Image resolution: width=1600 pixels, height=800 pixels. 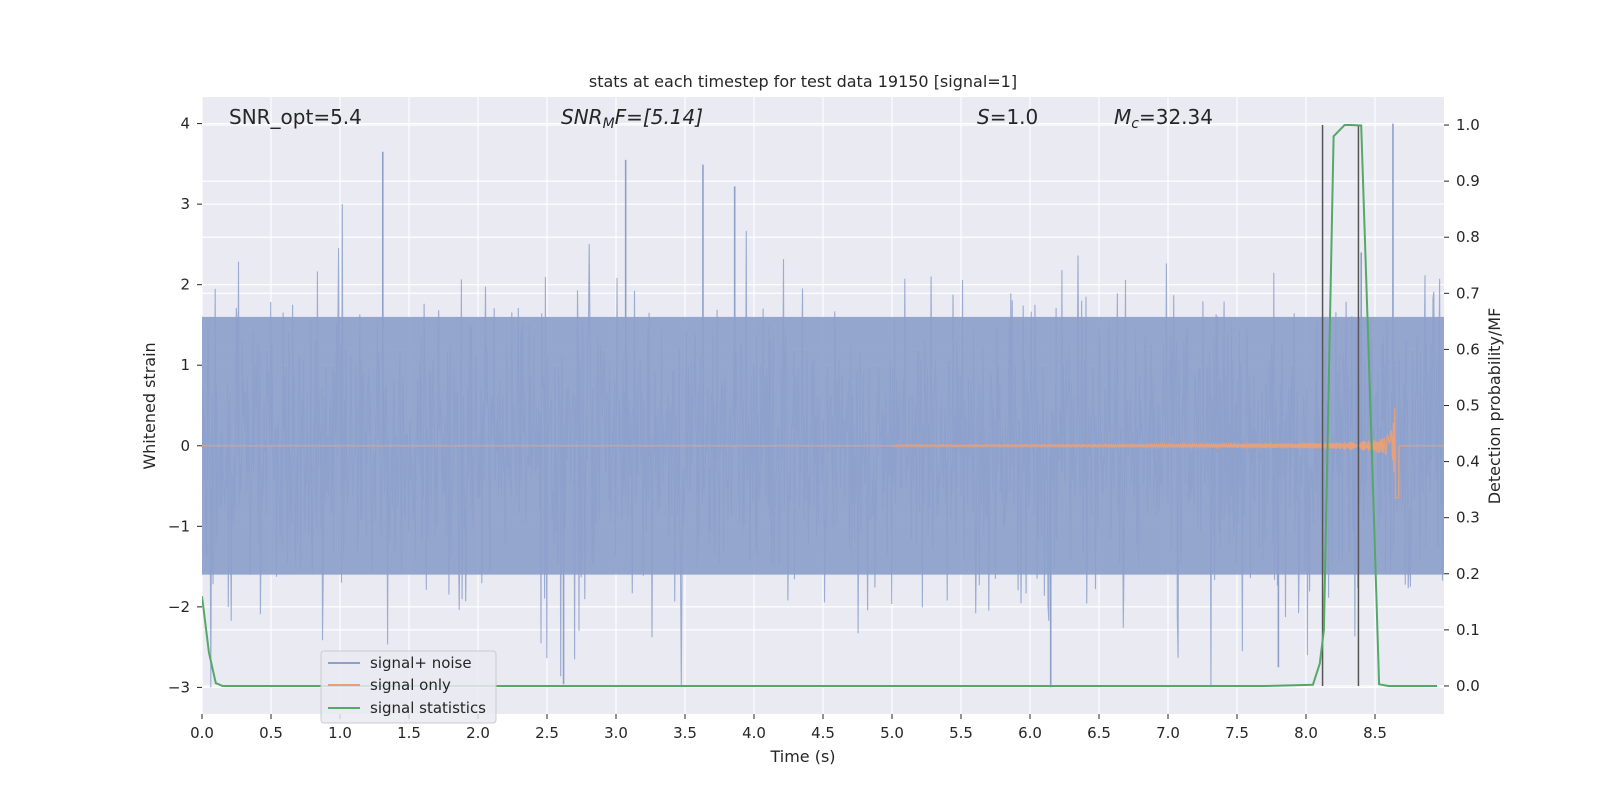 I want to click on x-tick-label: 3.5, so click(x=685, y=733).